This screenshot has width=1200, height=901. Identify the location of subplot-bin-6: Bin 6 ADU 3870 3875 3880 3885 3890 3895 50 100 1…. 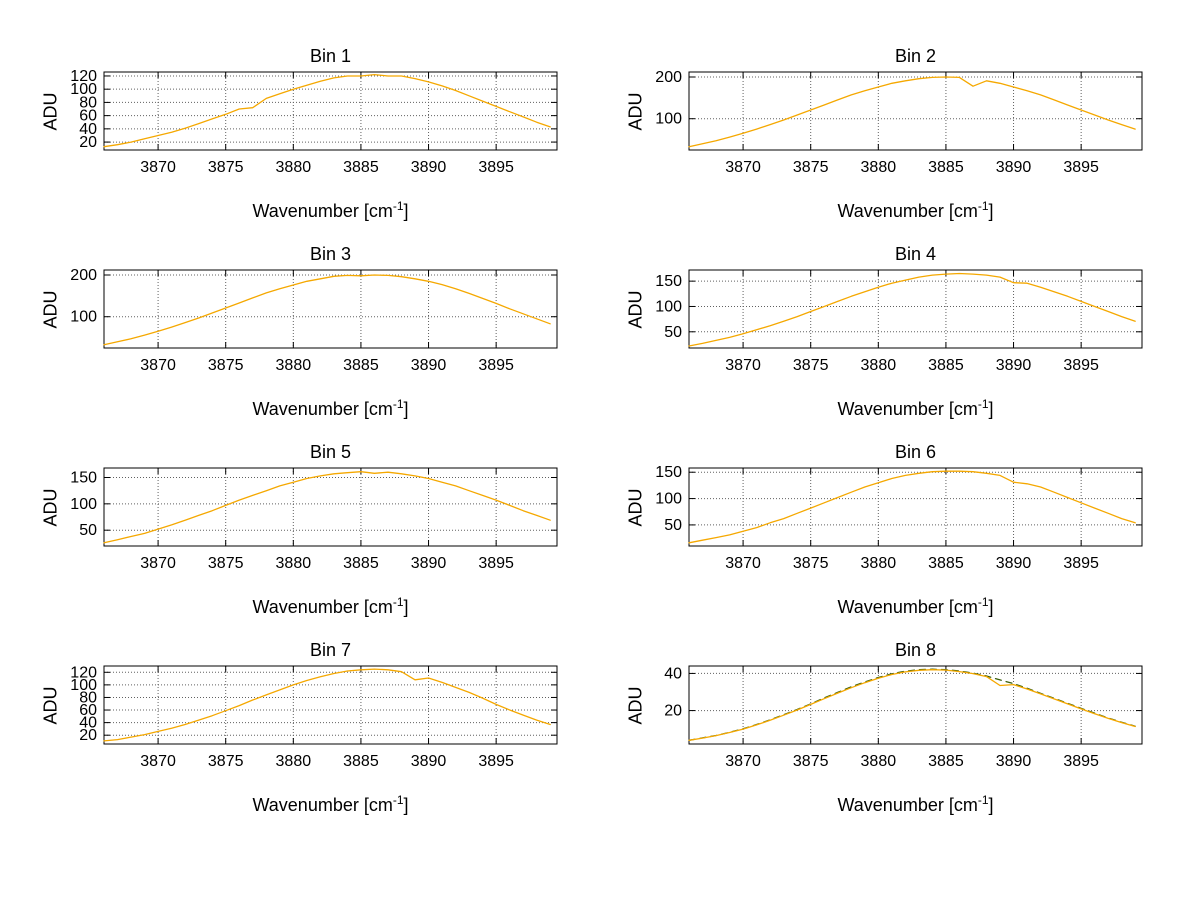
(886, 539).